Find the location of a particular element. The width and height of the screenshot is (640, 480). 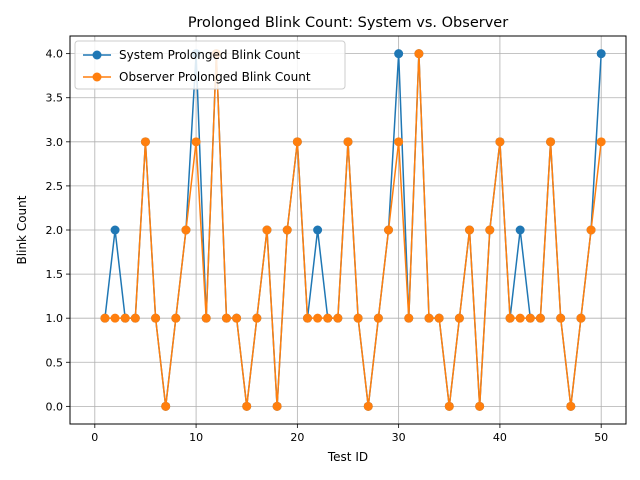

y-tick-label: 2.0 is located at coordinates (55, 230).